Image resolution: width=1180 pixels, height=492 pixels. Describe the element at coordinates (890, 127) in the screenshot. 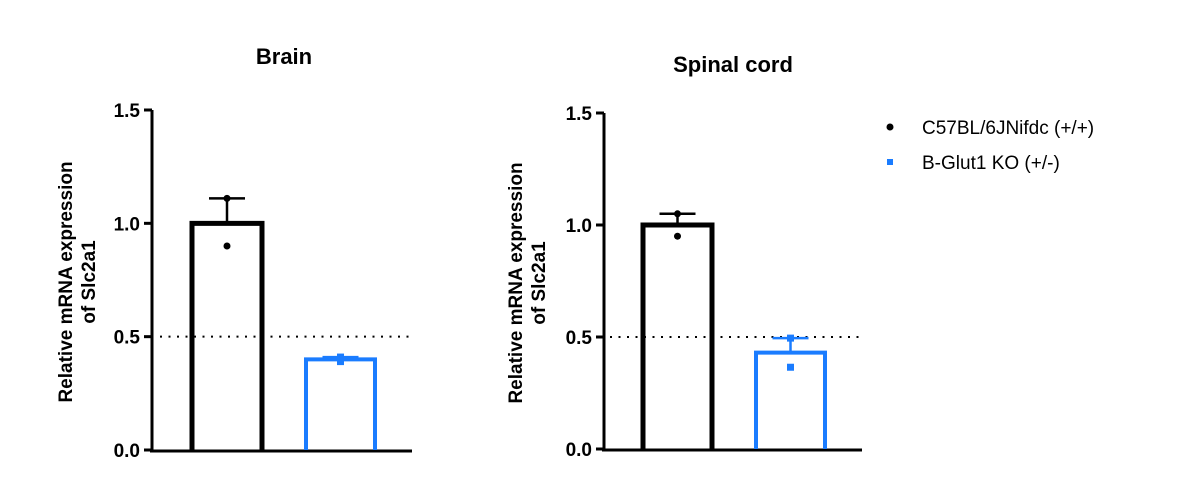

I see `legend-marker-wildtype` at that location.